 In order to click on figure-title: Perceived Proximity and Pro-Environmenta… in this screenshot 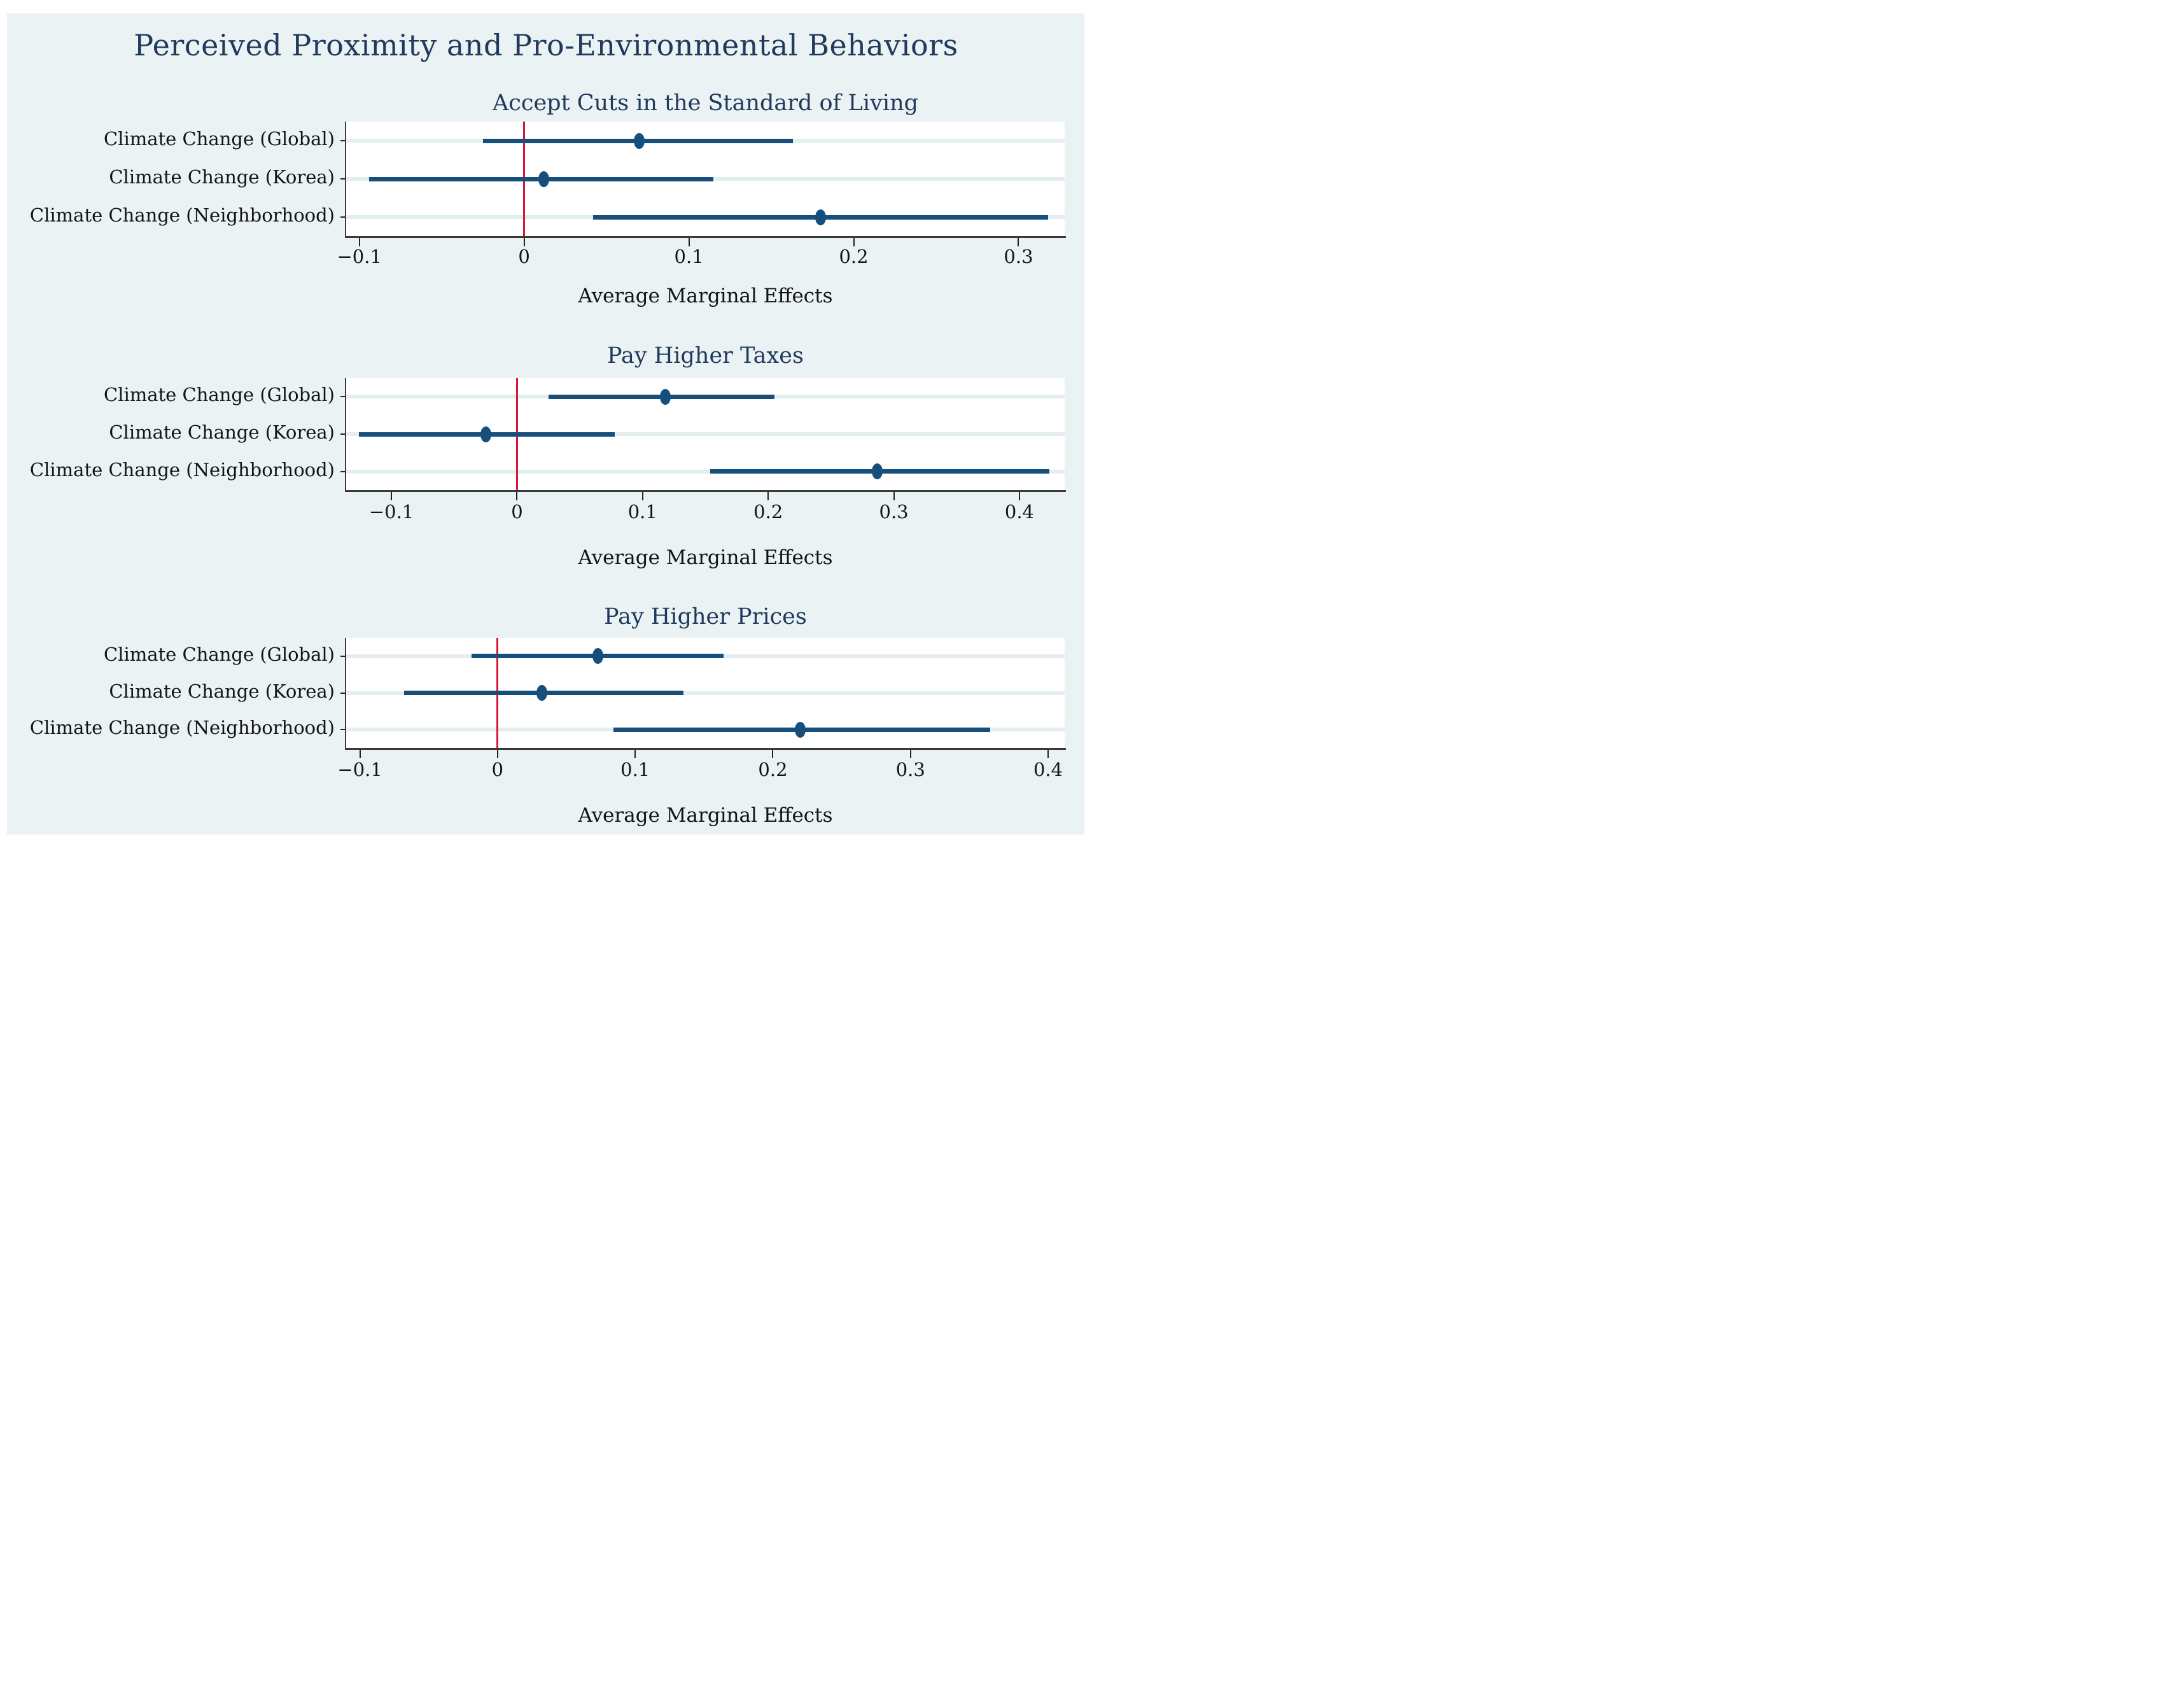, I will do `click(546, 45)`.